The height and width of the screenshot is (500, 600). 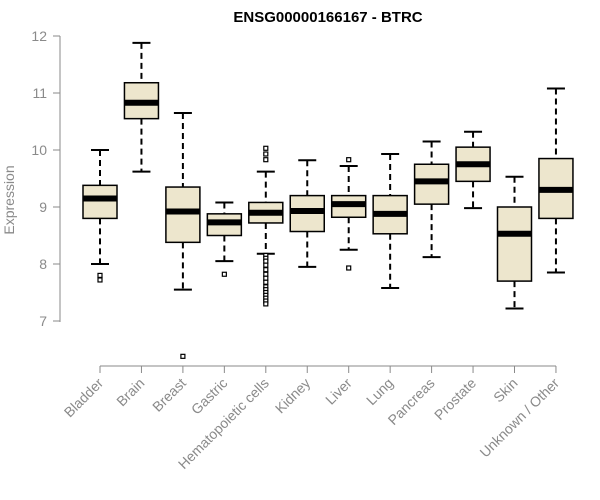 What do you see at coordinates (556, 180) in the screenshot?
I see `box-unknown-other` at bounding box center [556, 180].